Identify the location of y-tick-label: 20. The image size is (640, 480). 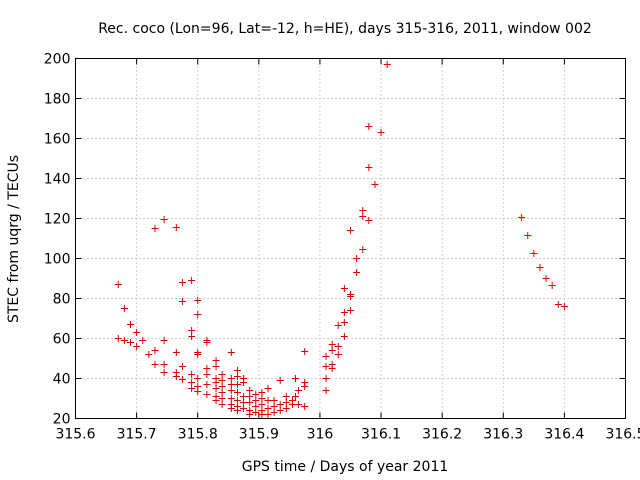
(62, 420).